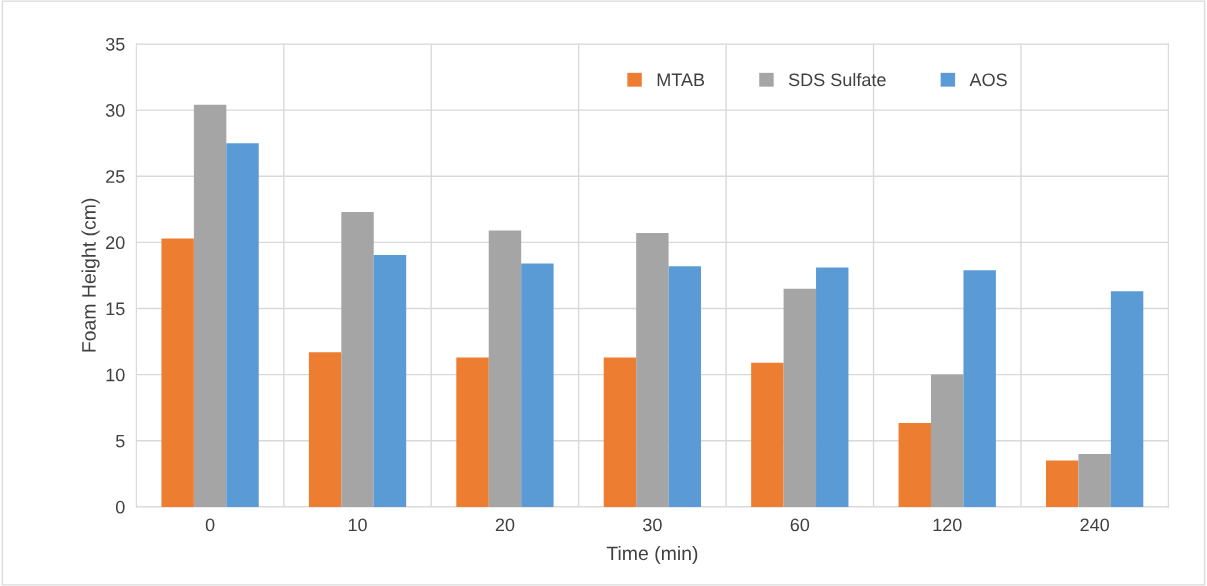 This screenshot has height=586, width=1207. I want to click on y-tick-label: 30, so click(115, 110).